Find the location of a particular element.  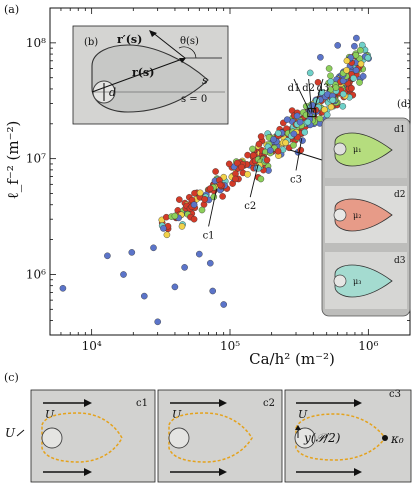

inset-d1-mu: μ₁ is located at coordinates (357, 149).